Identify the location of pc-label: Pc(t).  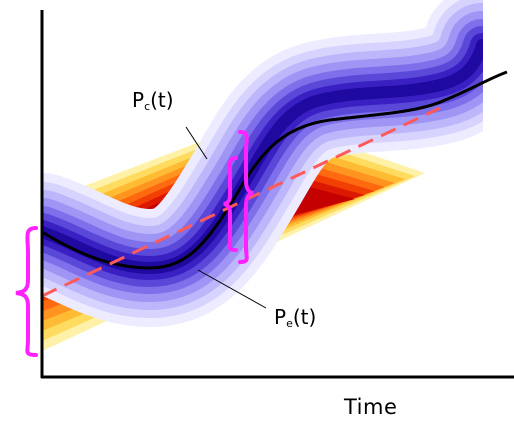
(153, 100).